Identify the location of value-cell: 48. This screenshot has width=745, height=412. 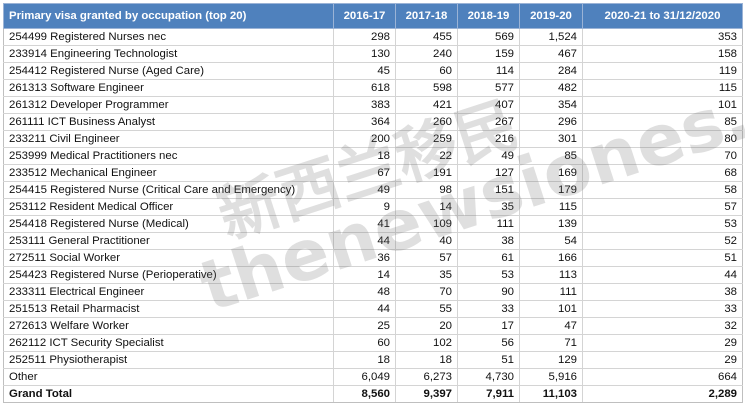
(364, 292).